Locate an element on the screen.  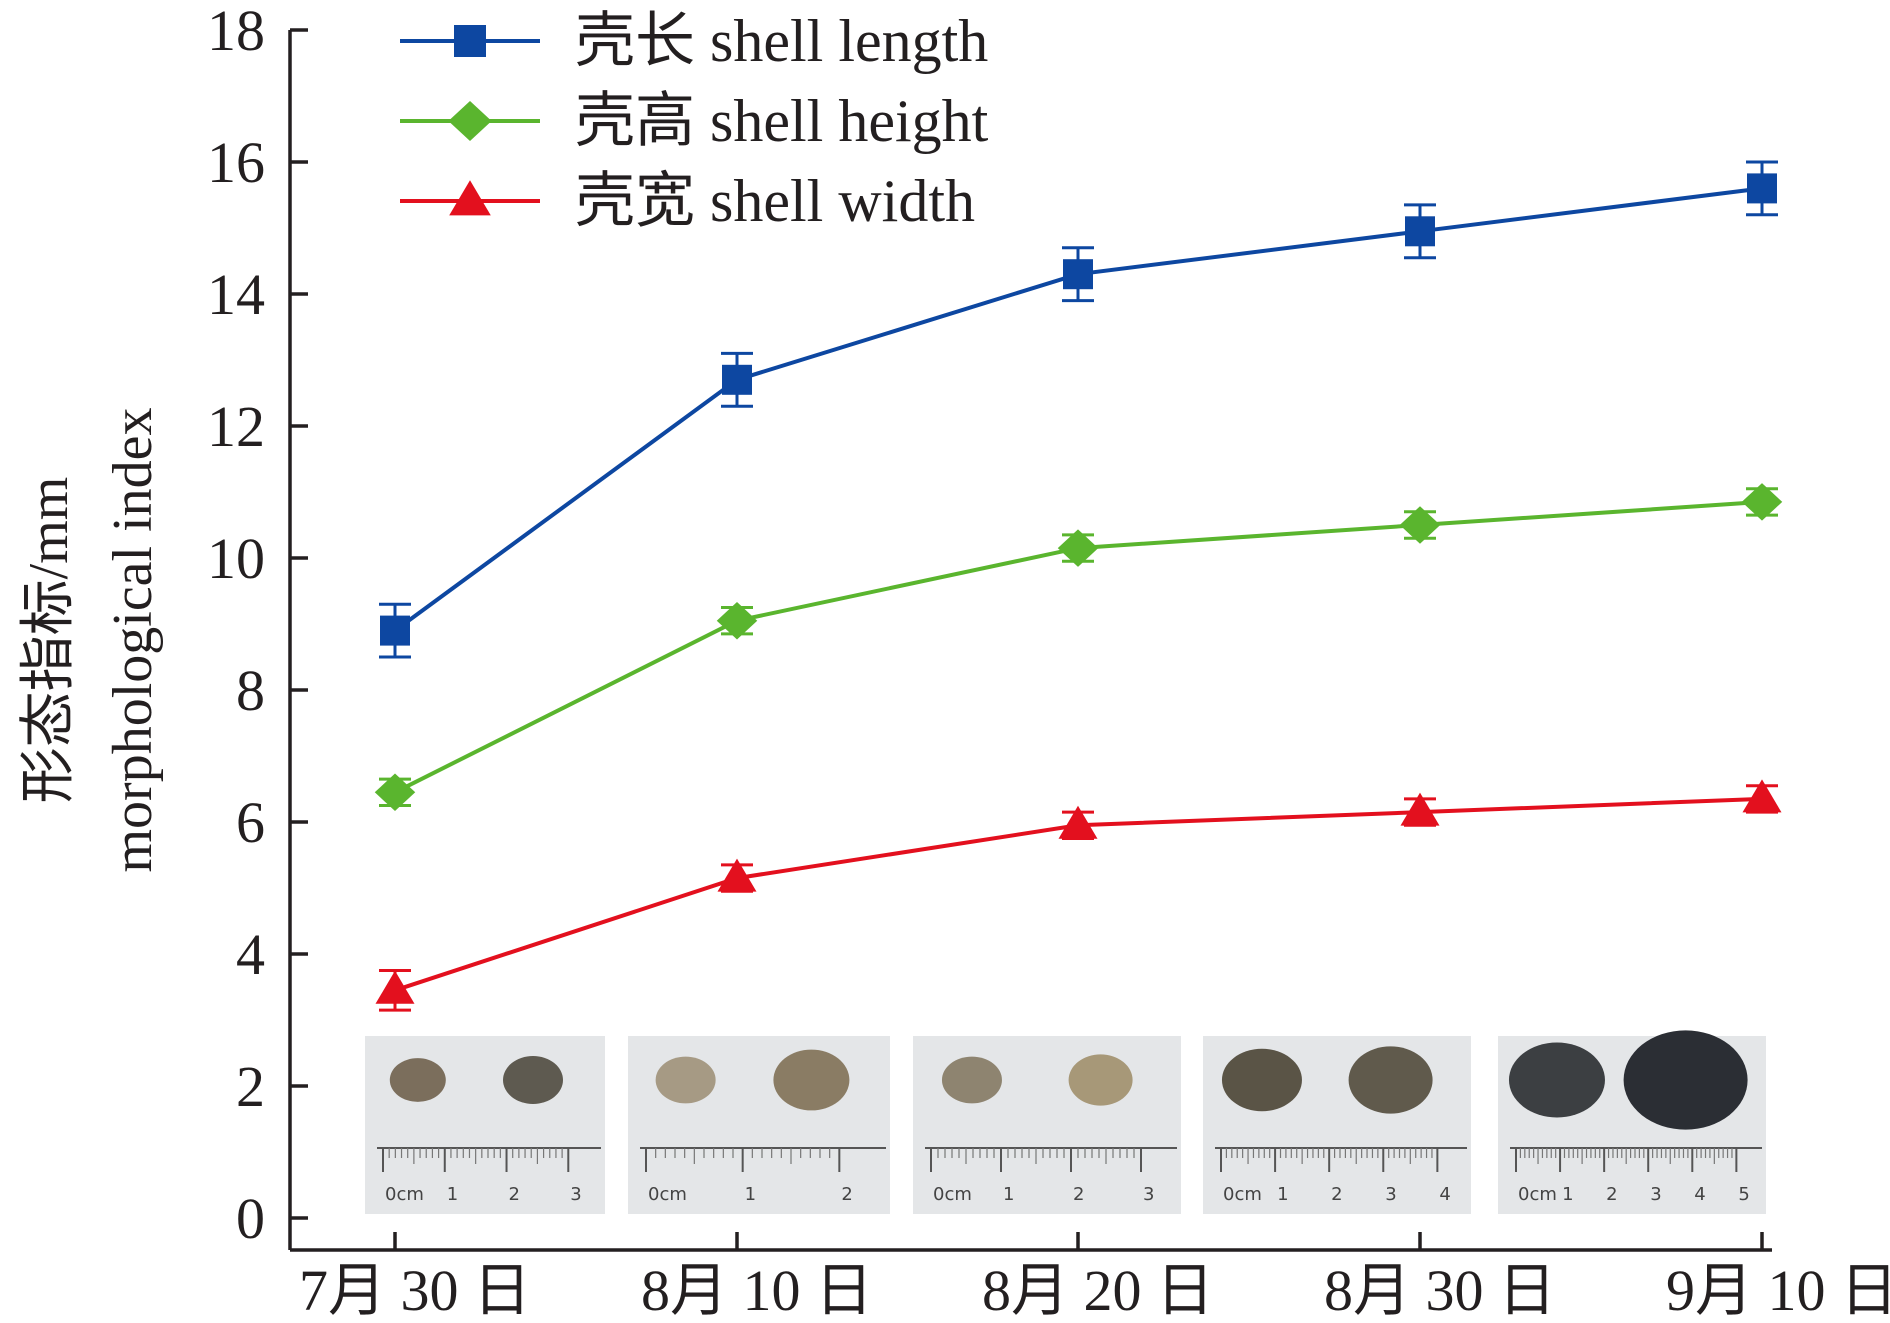
y-tick-label: 18 is located at coordinates (236, 31).